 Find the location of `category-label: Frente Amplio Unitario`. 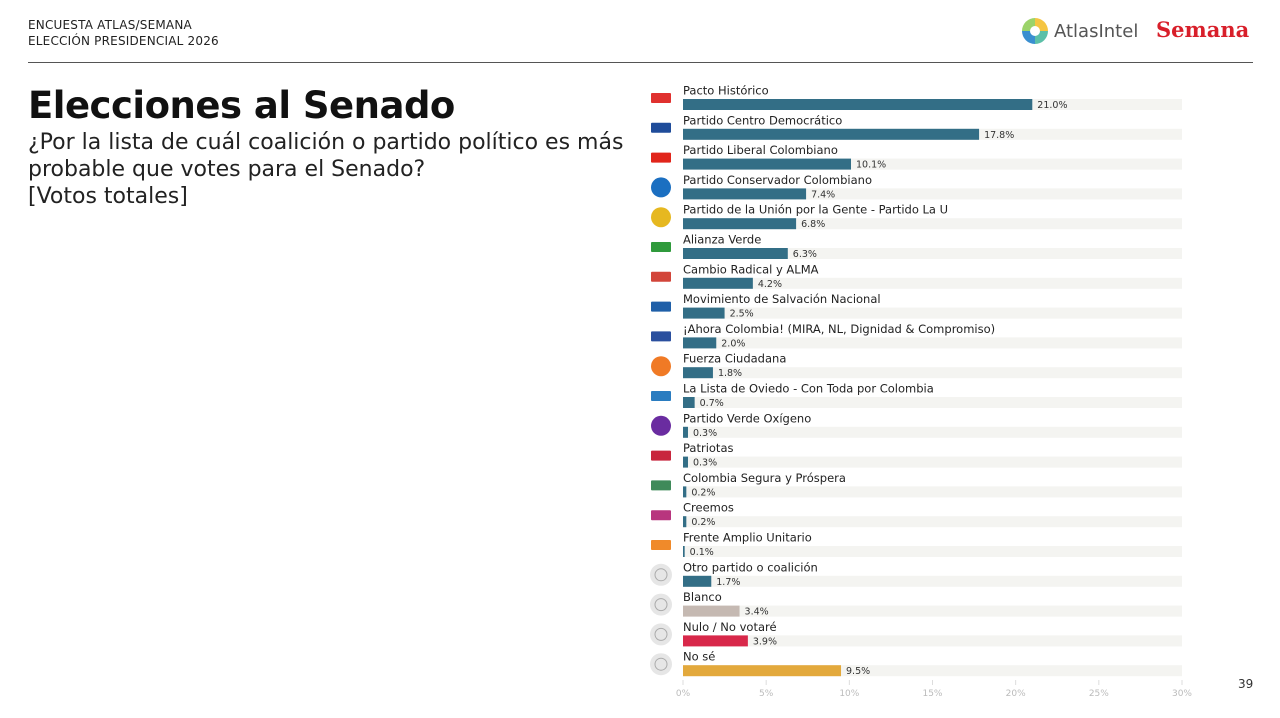

category-label: Frente Amplio Unitario is located at coordinates (747, 538).